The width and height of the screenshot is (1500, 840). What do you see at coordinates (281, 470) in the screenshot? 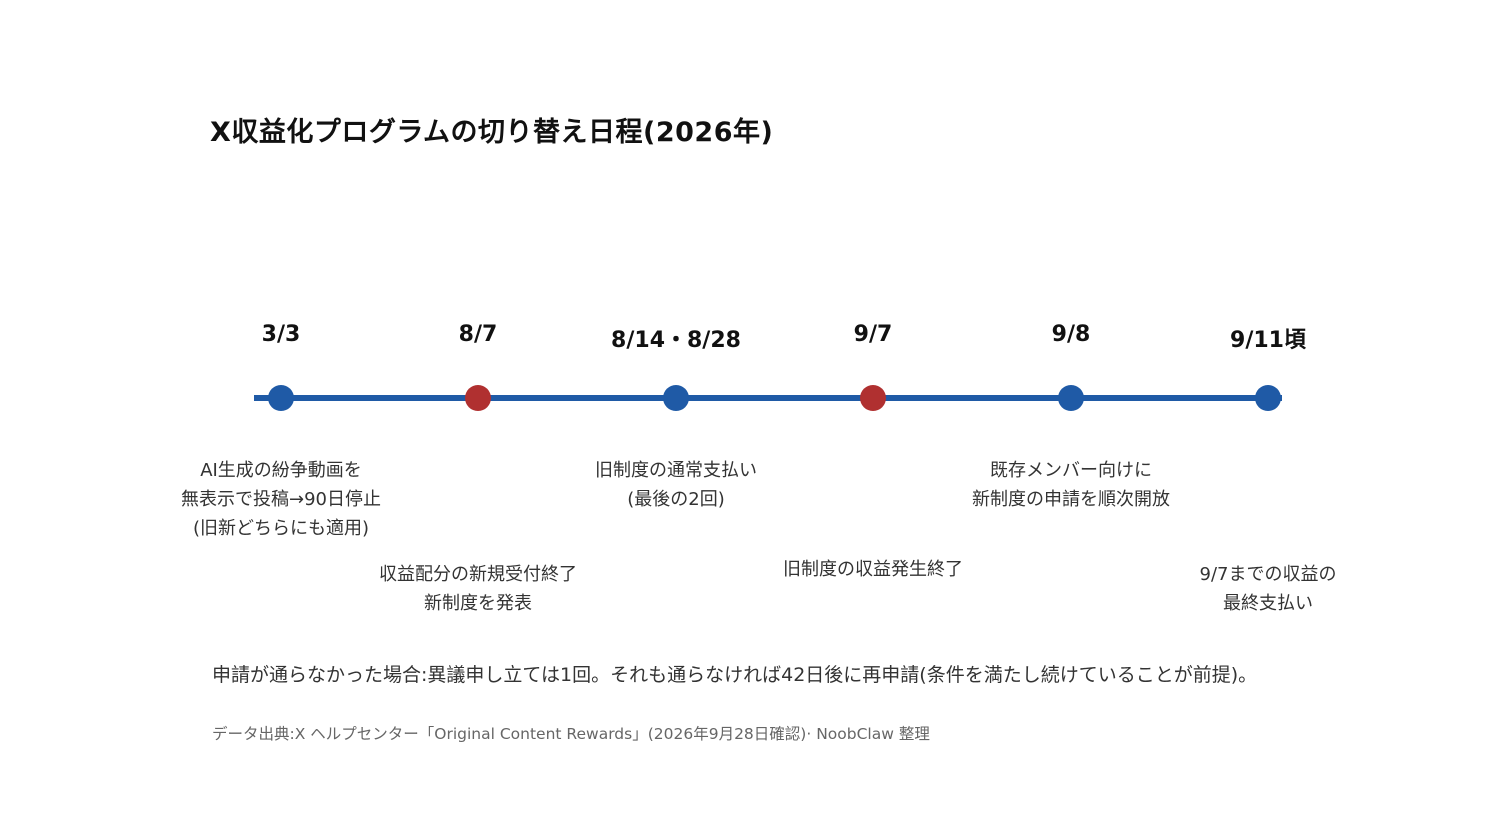
I see `event-description-line: AI生成の紛争動画を` at bounding box center [281, 470].